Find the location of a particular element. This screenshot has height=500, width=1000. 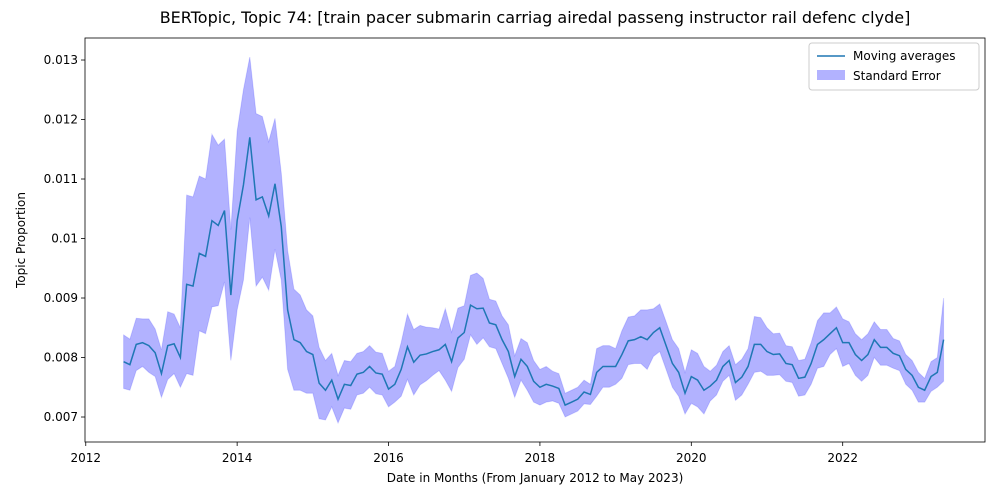

legend: Moving averages Standard Error is located at coordinates (894, 66).